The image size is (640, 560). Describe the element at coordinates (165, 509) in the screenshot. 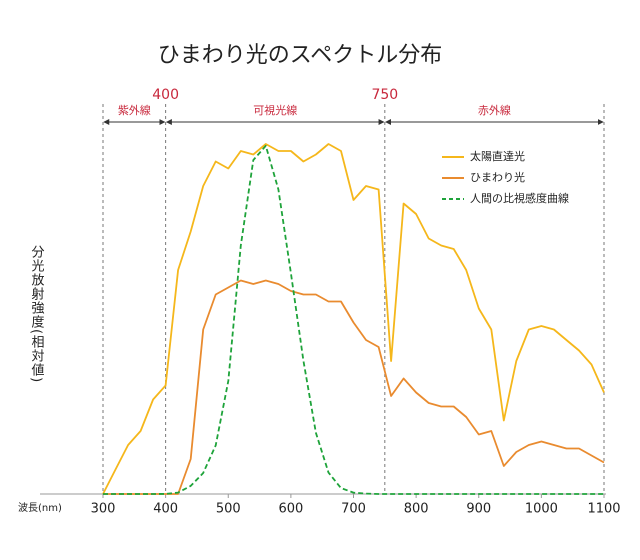

I see `x-tick-label: 400` at that location.